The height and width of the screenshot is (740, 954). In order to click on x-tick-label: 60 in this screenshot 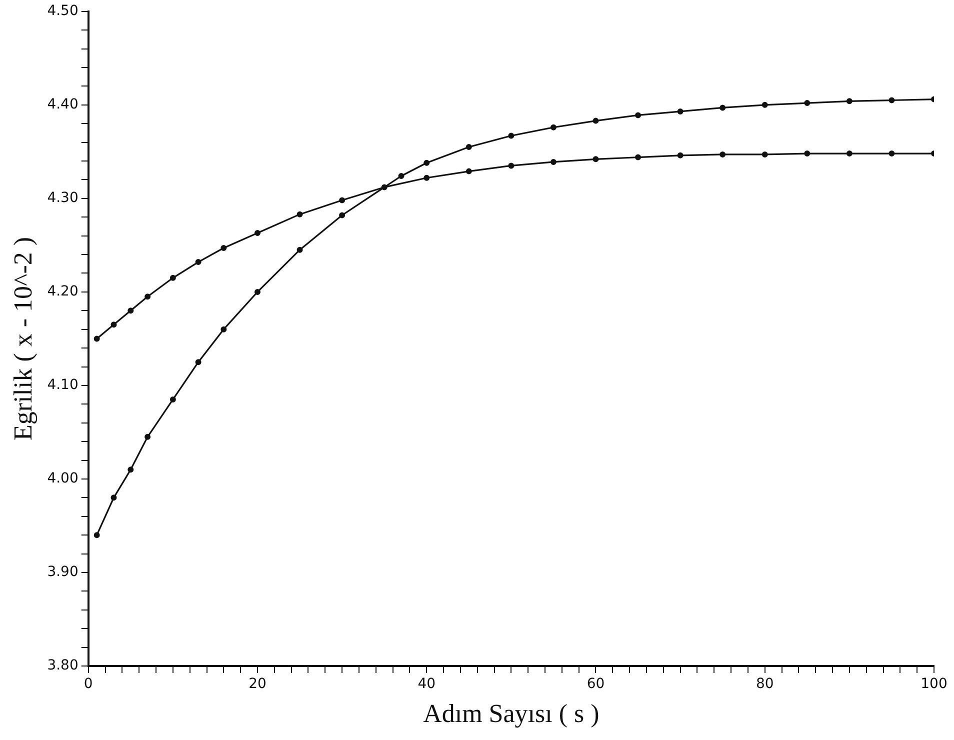, I will do `click(595, 684)`.